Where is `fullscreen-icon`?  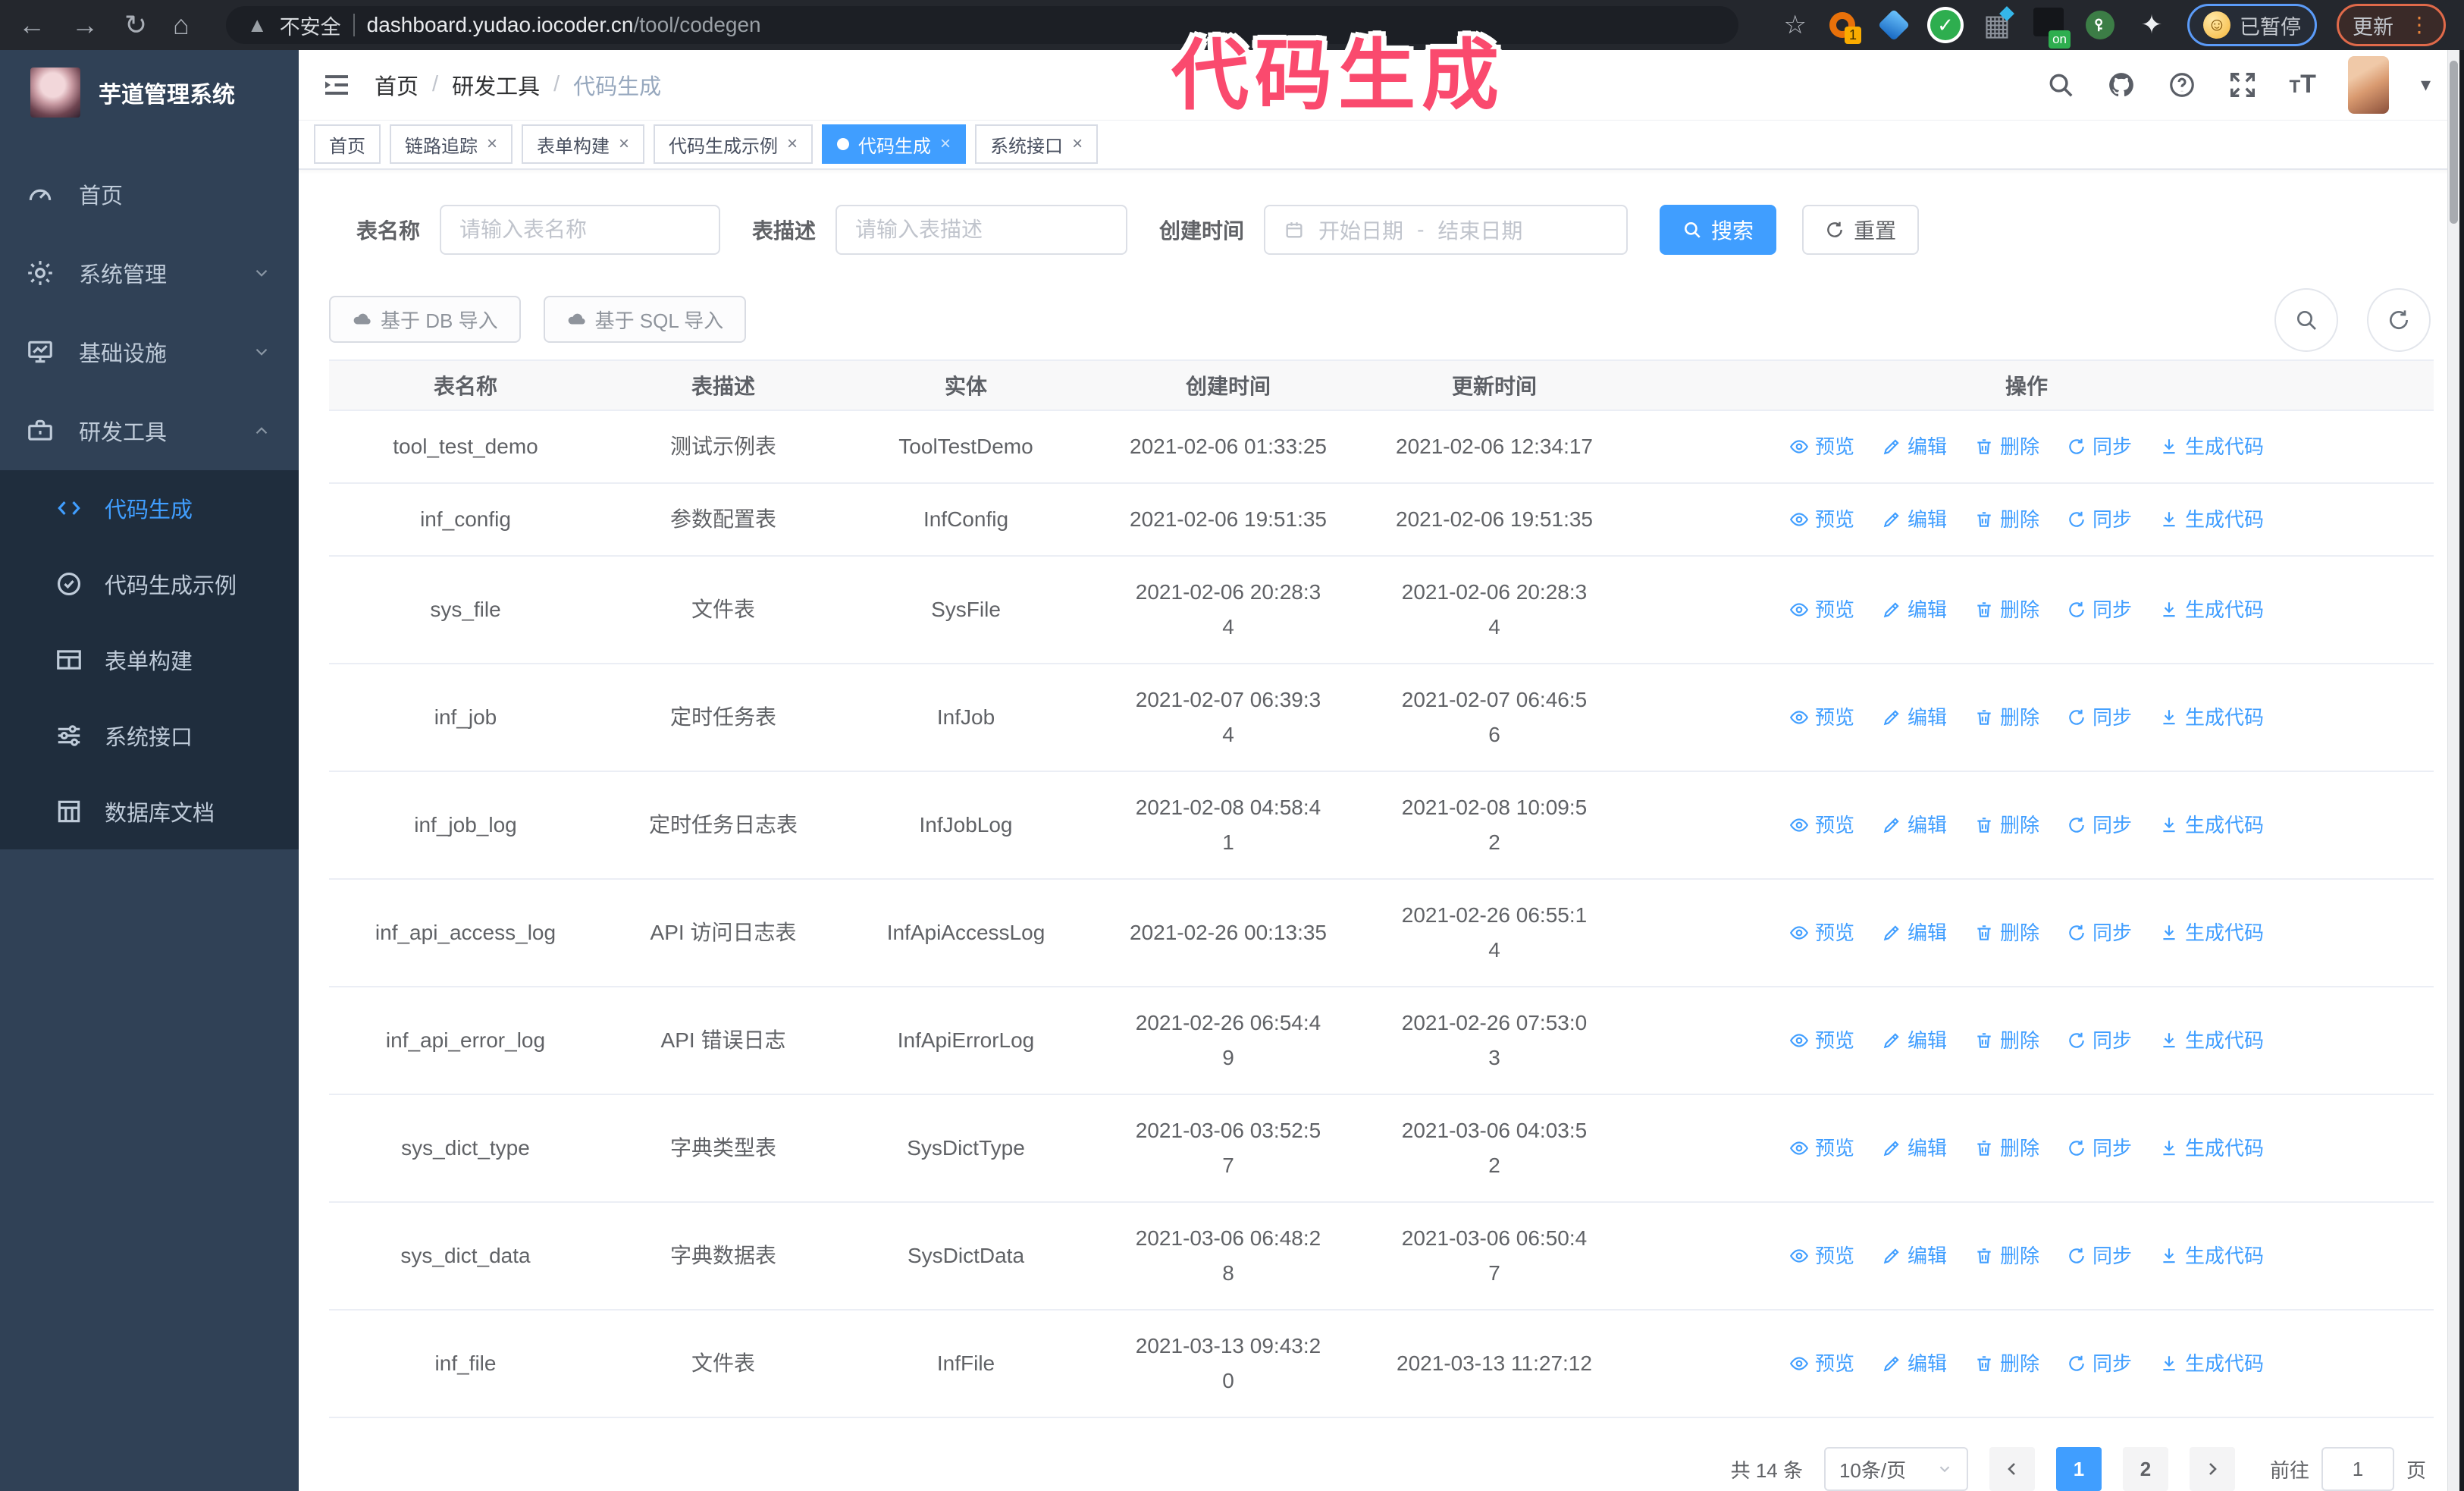
fullscreen-icon is located at coordinates (2243, 85).